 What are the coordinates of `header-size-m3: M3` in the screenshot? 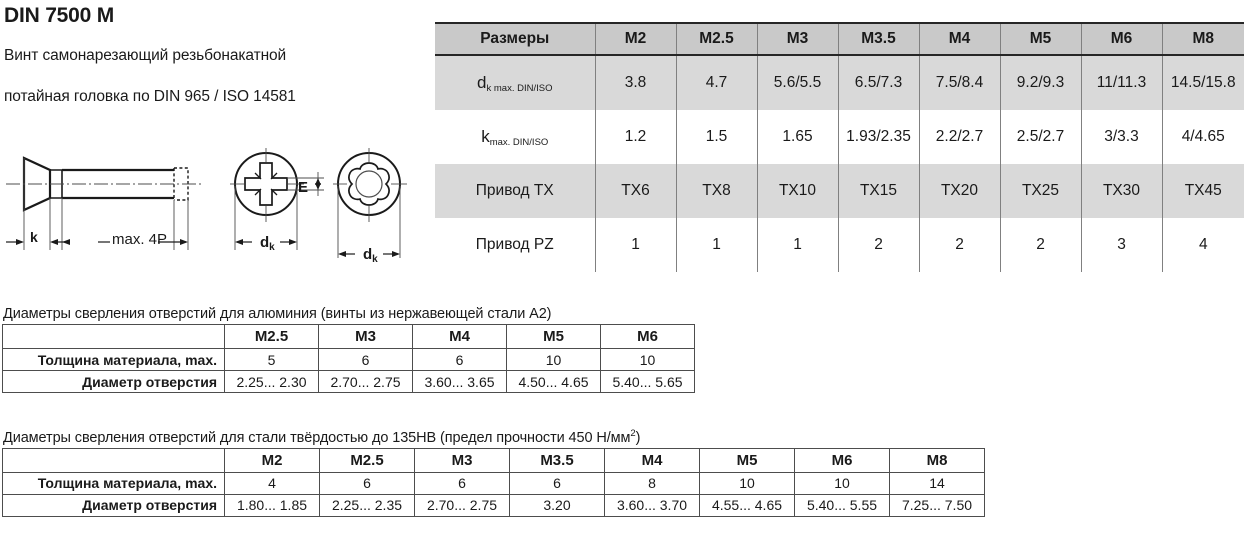 It's located at (797, 39).